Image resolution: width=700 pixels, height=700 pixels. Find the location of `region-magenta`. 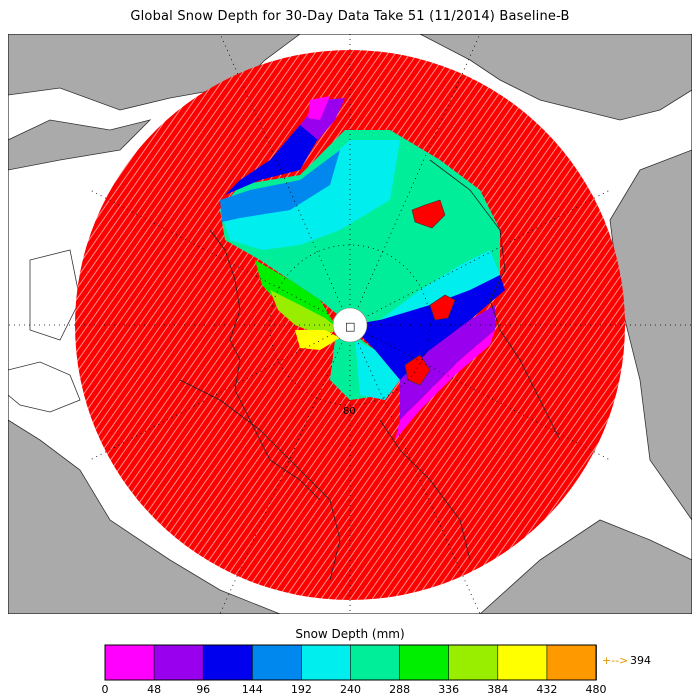

region-magenta is located at coordinates (319, 108).